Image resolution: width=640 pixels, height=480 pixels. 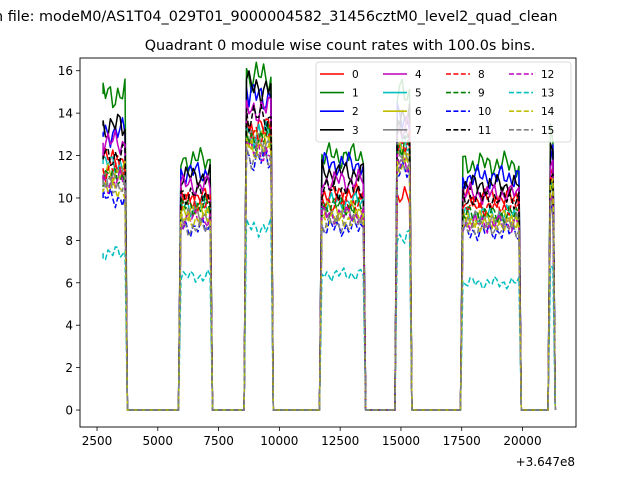 I want to click on x-tick-label: 17500, so click(x=462, y=441).